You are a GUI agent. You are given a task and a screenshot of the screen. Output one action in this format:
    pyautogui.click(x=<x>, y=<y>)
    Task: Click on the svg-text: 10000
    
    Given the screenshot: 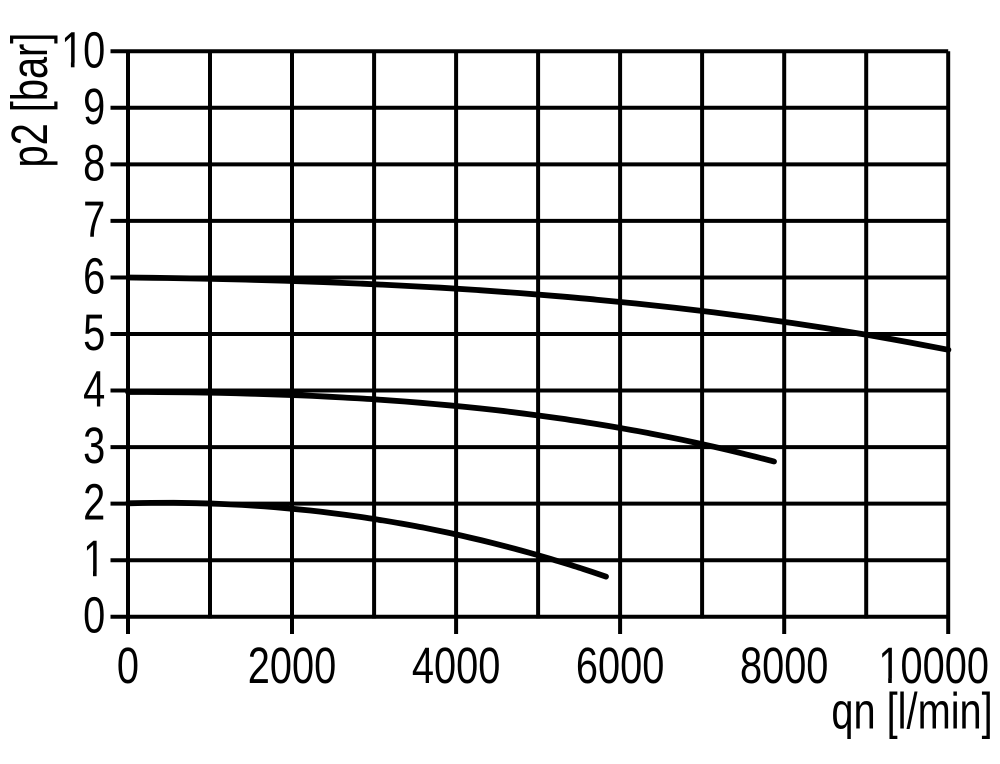 What is the action you would take?
    pyautogui.click(x=933, y=665)
    